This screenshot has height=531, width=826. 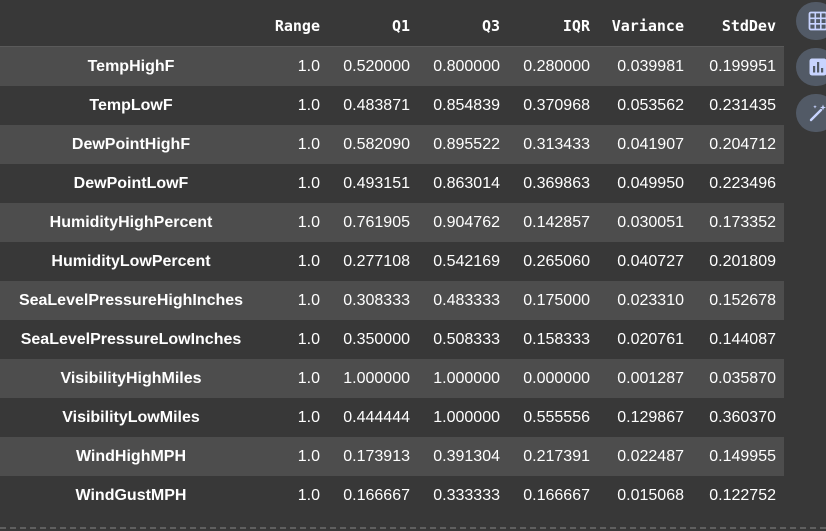 I want to click on cell-q1: 0.444444, so click(x=376, y=417).